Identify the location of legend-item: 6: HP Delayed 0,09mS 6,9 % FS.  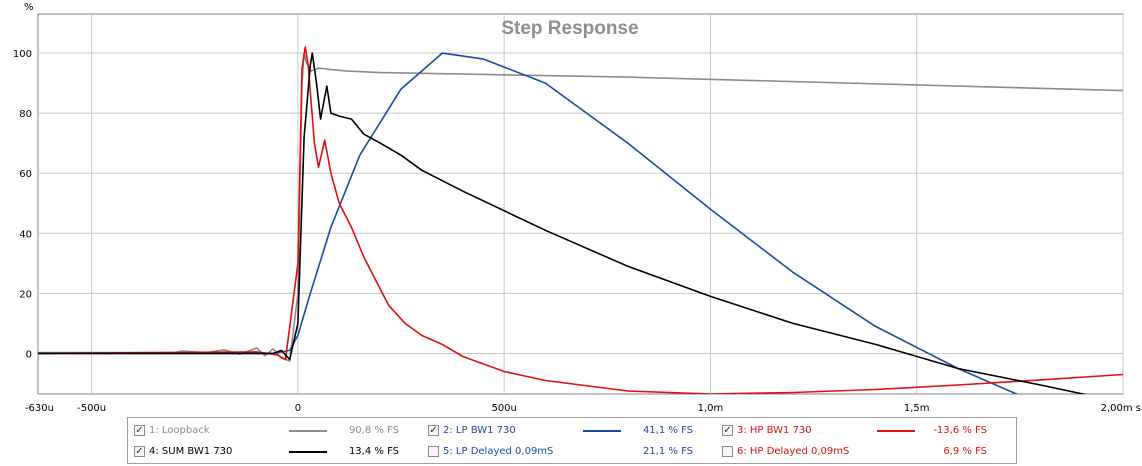
(862, 452).